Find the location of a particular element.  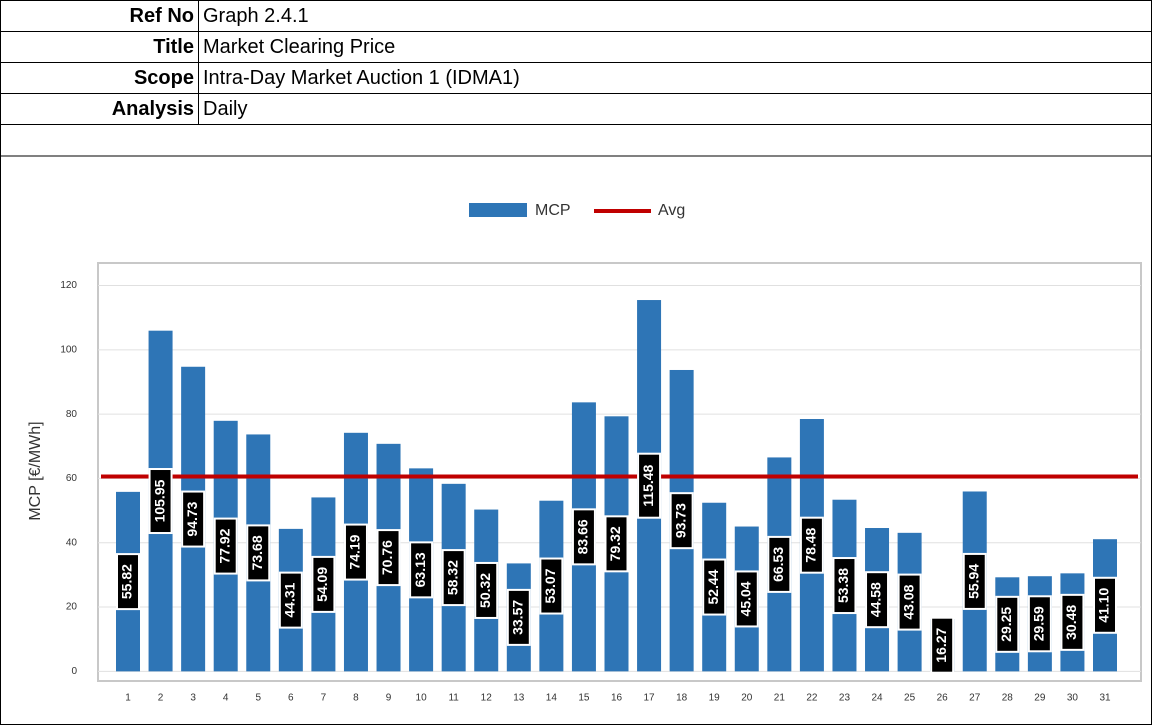

legend-swatch is located at coordinates (498, 210).